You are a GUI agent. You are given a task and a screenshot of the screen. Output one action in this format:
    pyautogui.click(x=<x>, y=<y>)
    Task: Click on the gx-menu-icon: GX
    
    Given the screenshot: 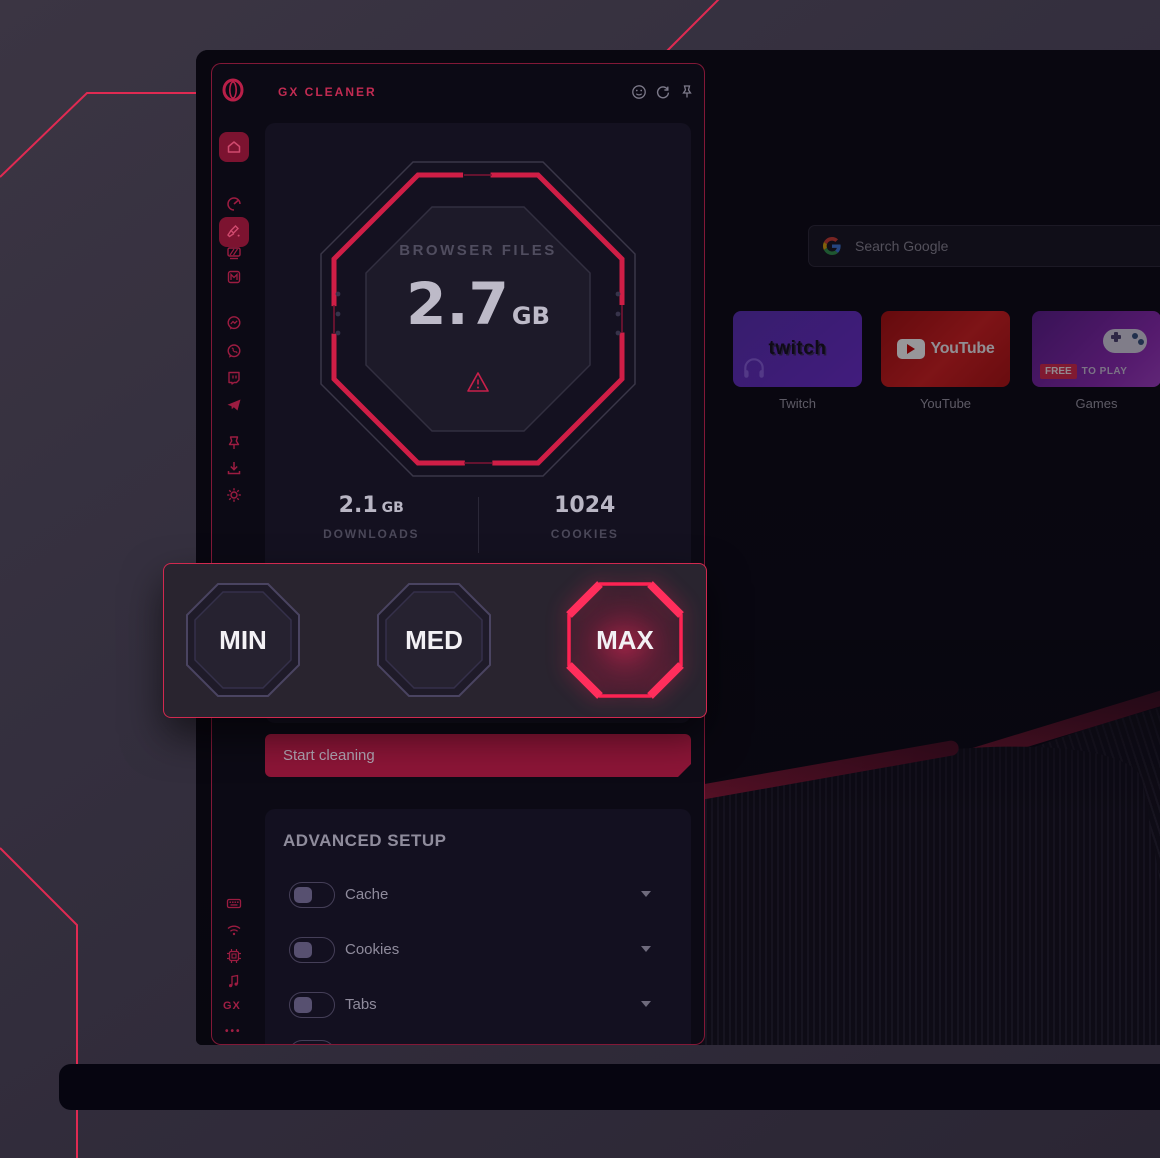 What is the action you would take?
    pyautogui.click(x=232, y=1006)
    